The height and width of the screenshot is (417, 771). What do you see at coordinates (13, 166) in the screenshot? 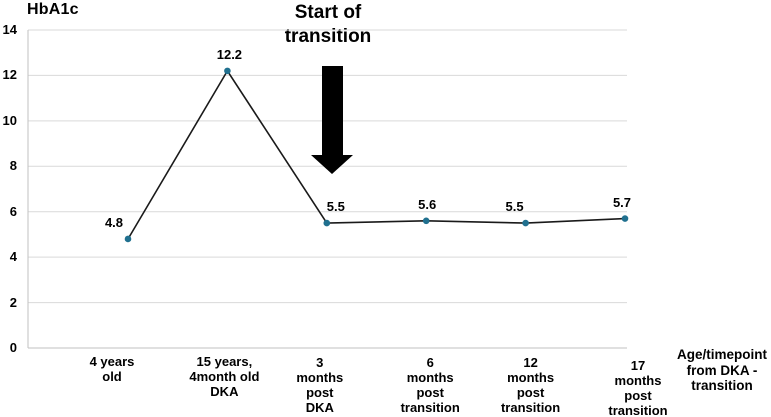
I see `y-tick-label: 8` at bounding box center [13, 166].